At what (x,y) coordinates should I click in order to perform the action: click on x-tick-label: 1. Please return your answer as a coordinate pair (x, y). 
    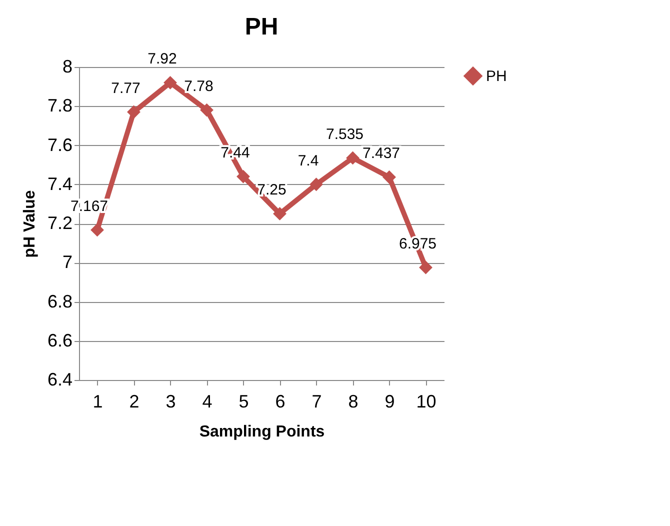
    Looking at the image, I should click on (97, 402).